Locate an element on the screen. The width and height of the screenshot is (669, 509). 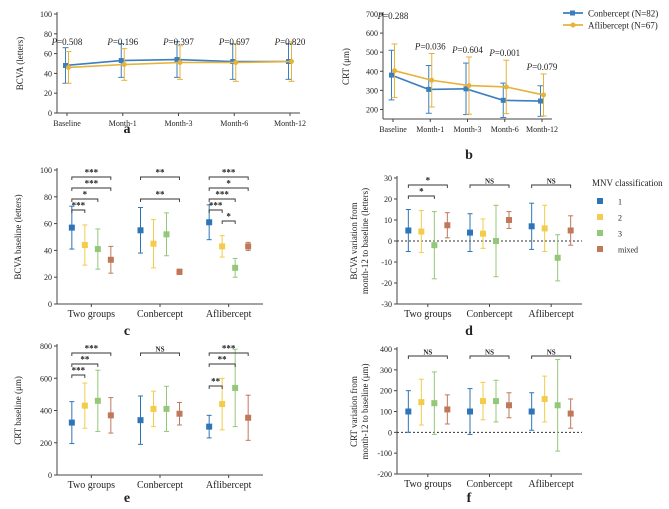
y-axis-label: CRT (μm) is located at coordinates (346, 66).